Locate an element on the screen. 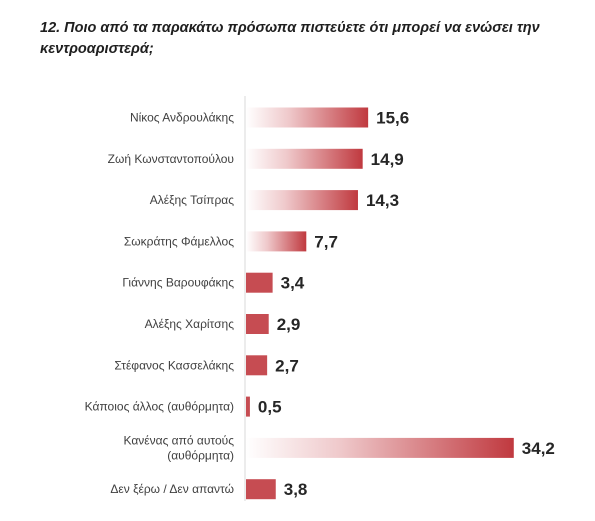 The width and height of the screenshot is (595, 521). category-label: Κανένας από αυτούς (αυθόρμητα) is located at coordinates (178, 447).